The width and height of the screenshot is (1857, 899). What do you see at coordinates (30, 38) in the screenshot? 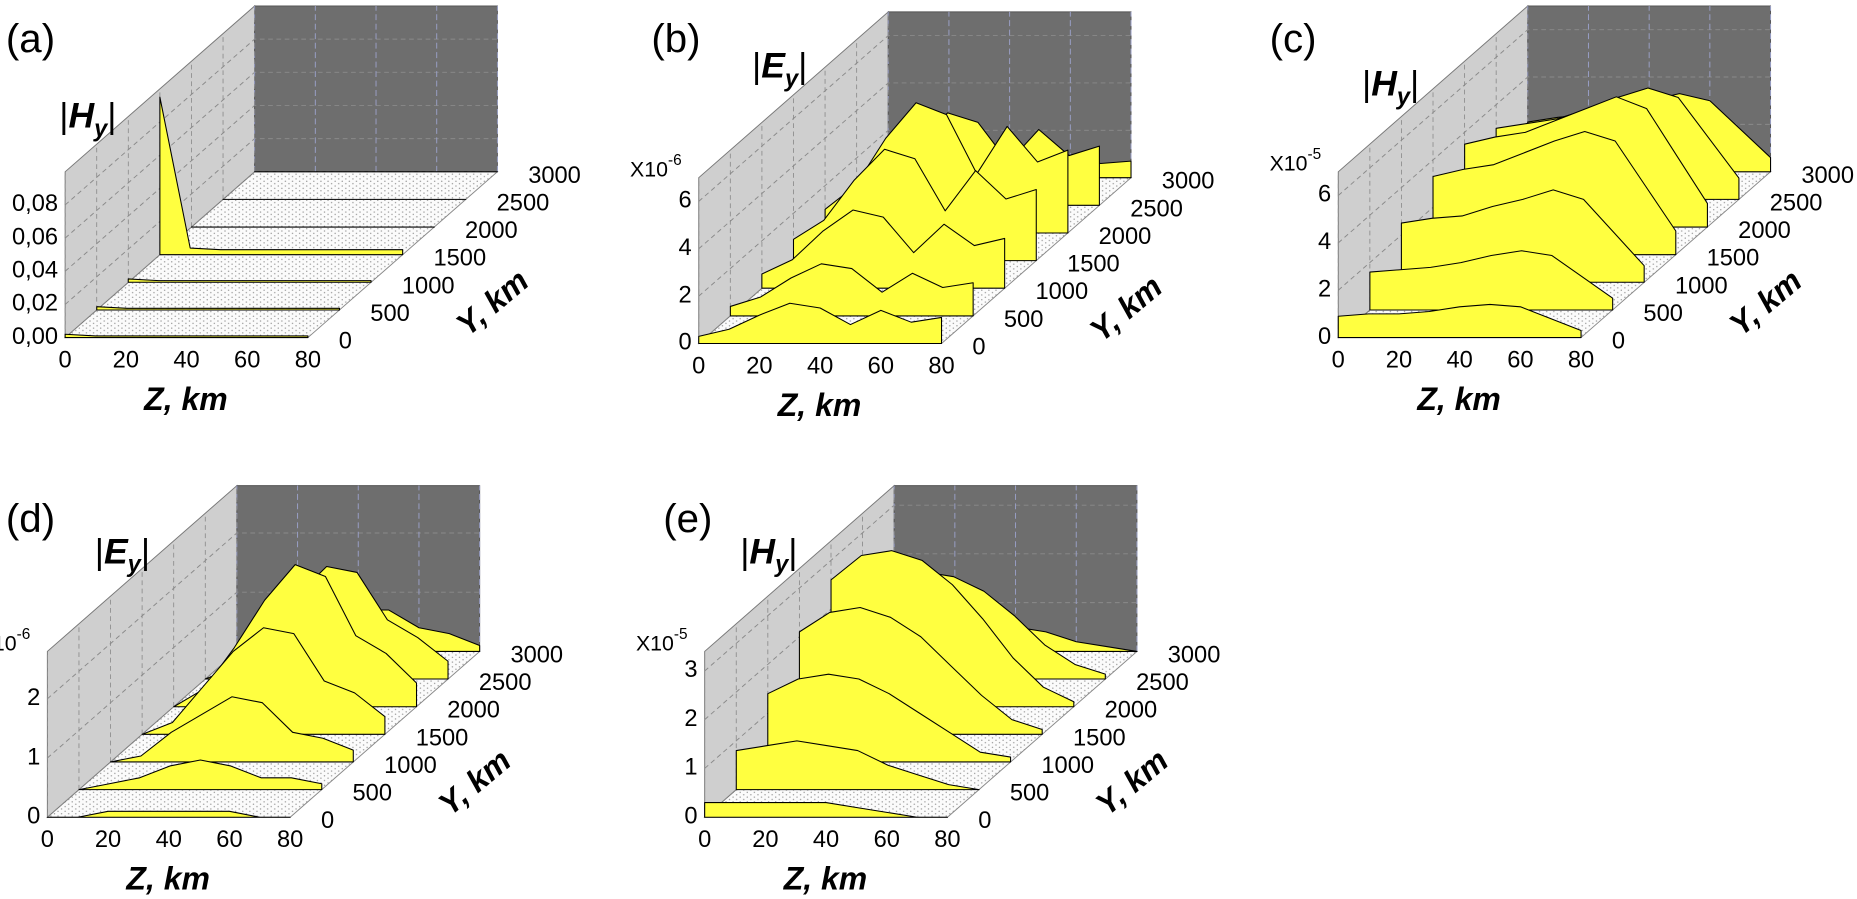
I see `panel-label: (a)` at bounding box center [30, 38].